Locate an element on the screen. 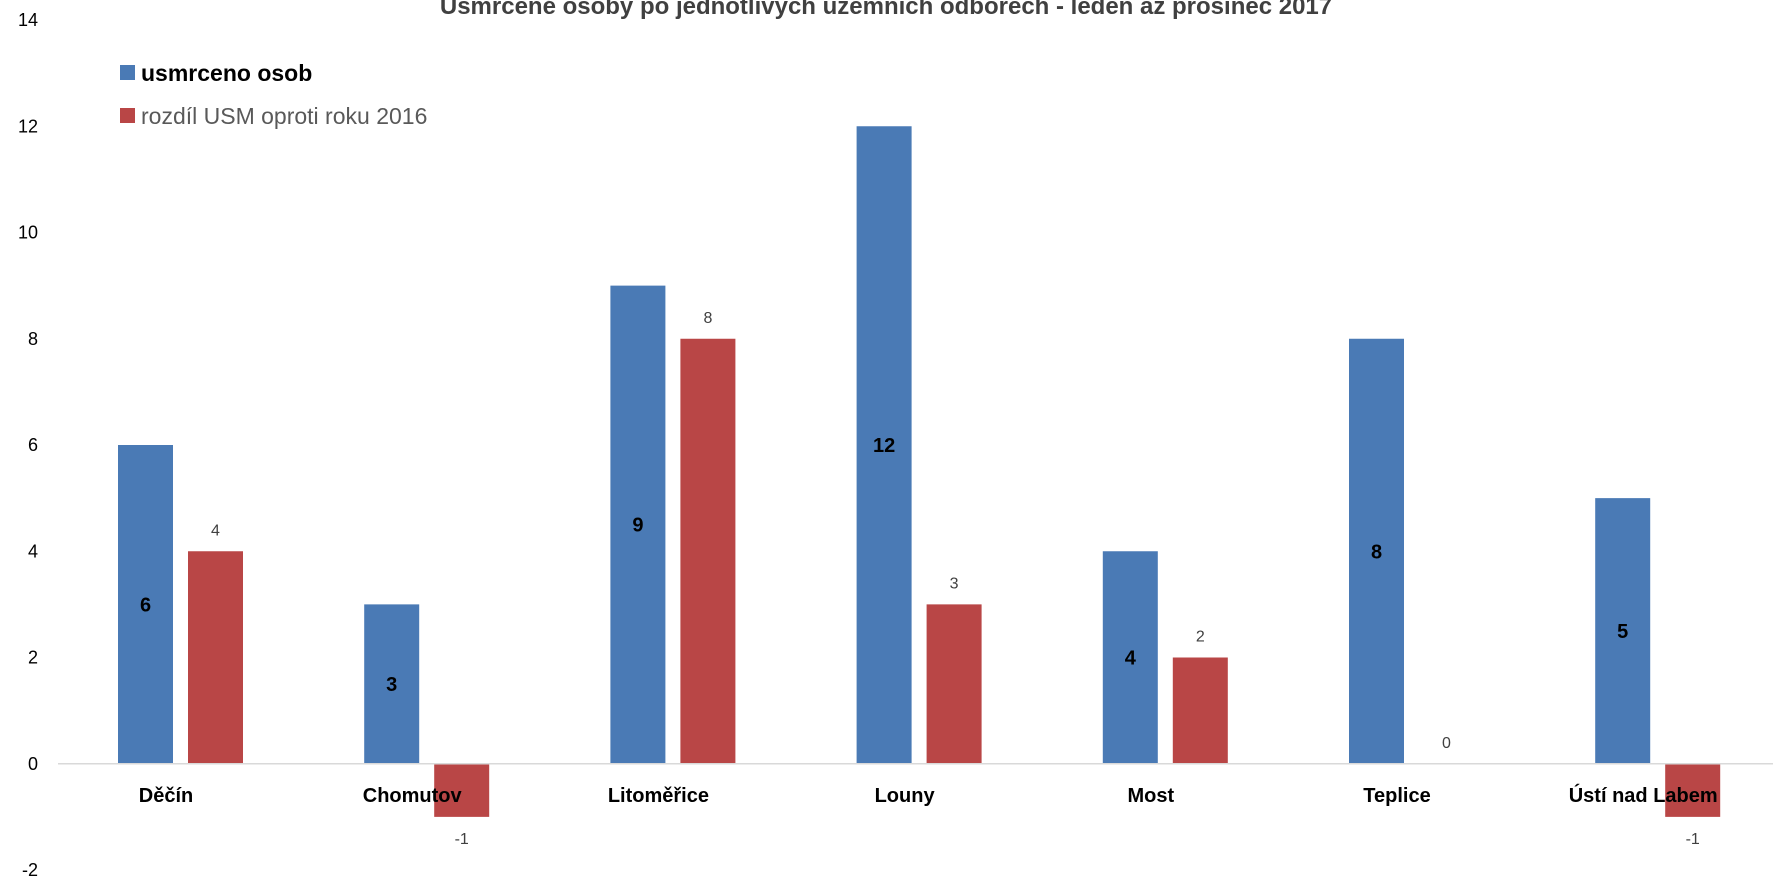 This screenshot has height=881, width=1773. y-axis: -2 0 2 4 6 8 10 12 14 is located at coordinates (28, 445).